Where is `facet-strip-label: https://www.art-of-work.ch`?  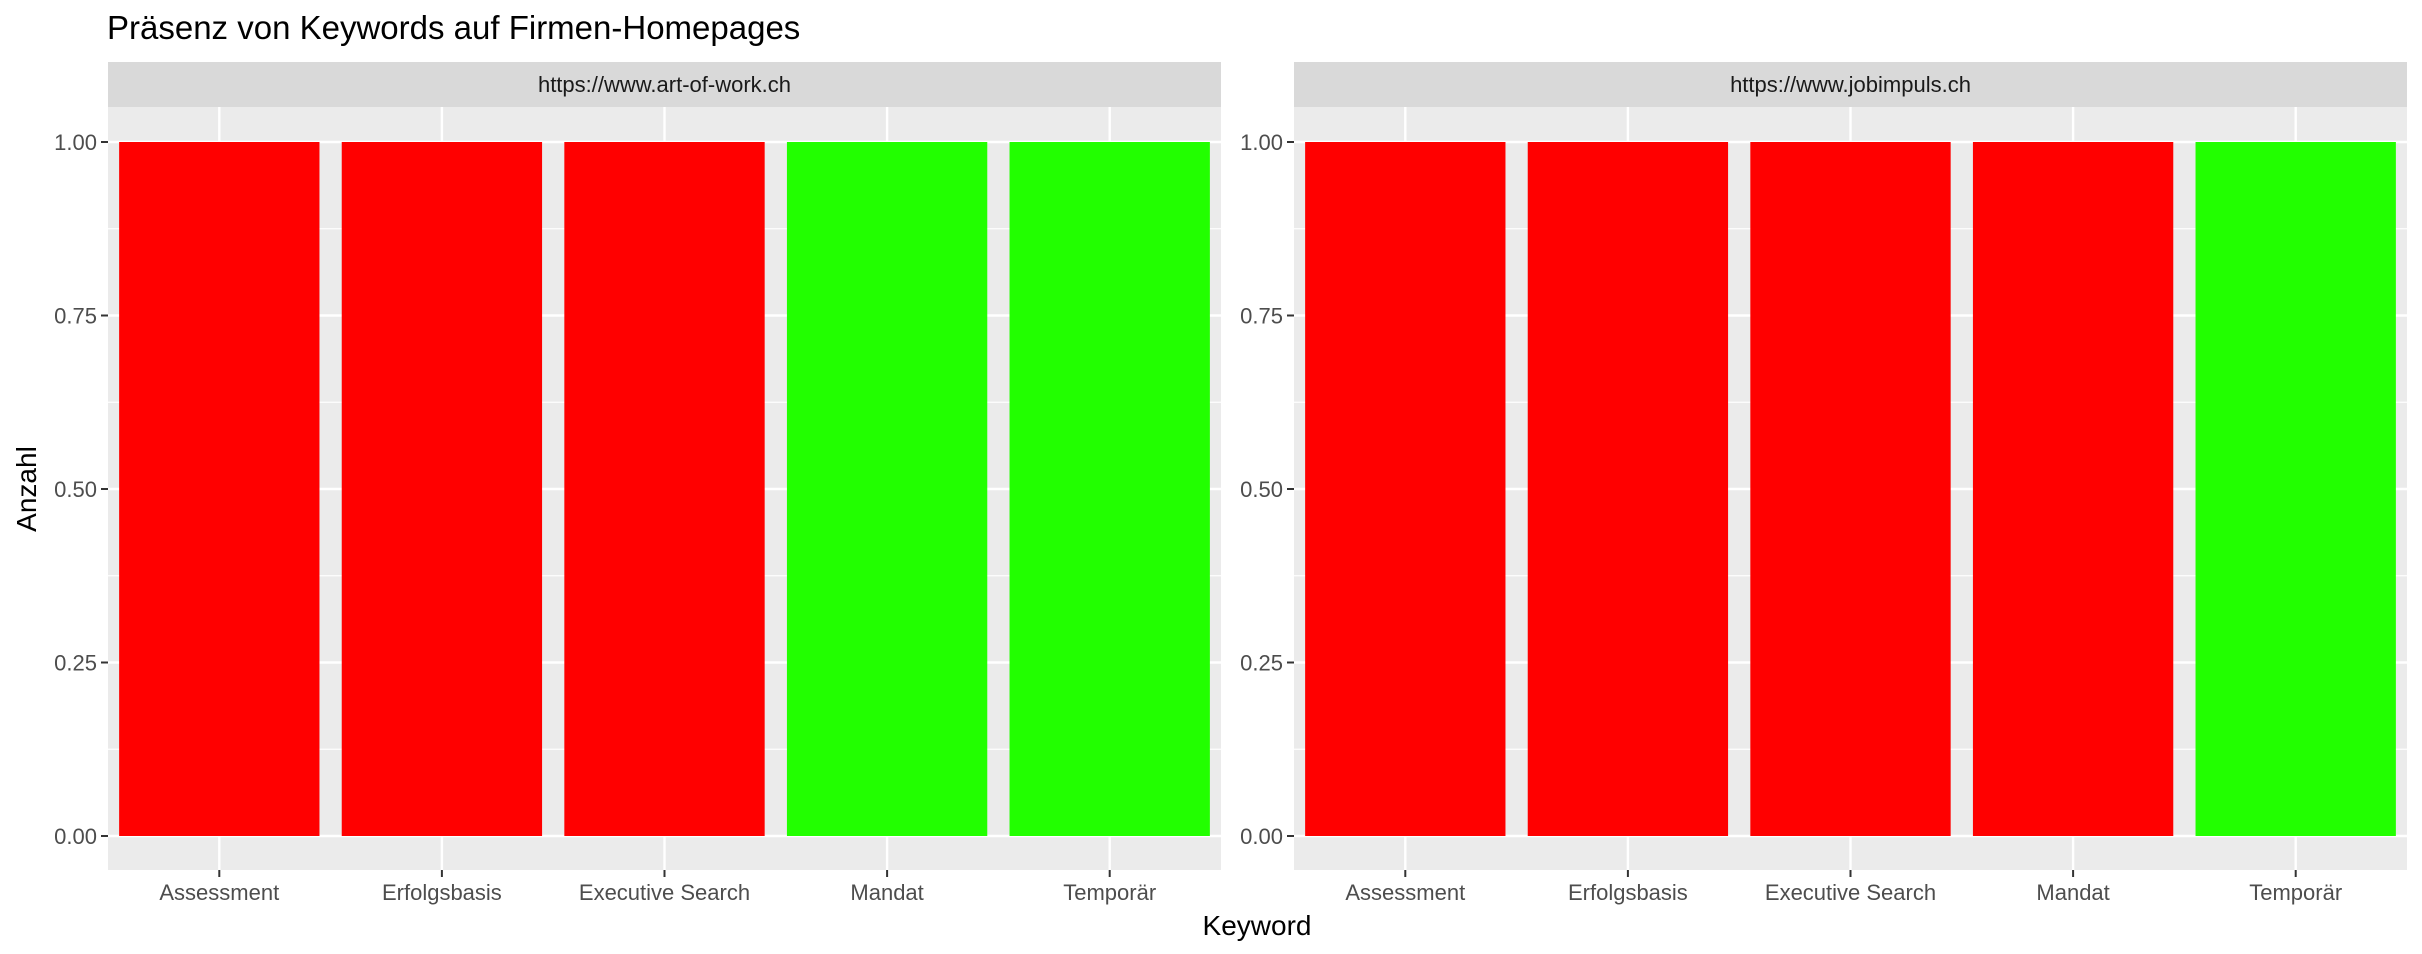 facet-strip-label: https://www.art-of-work.ch is located at coordinates (664, 84).